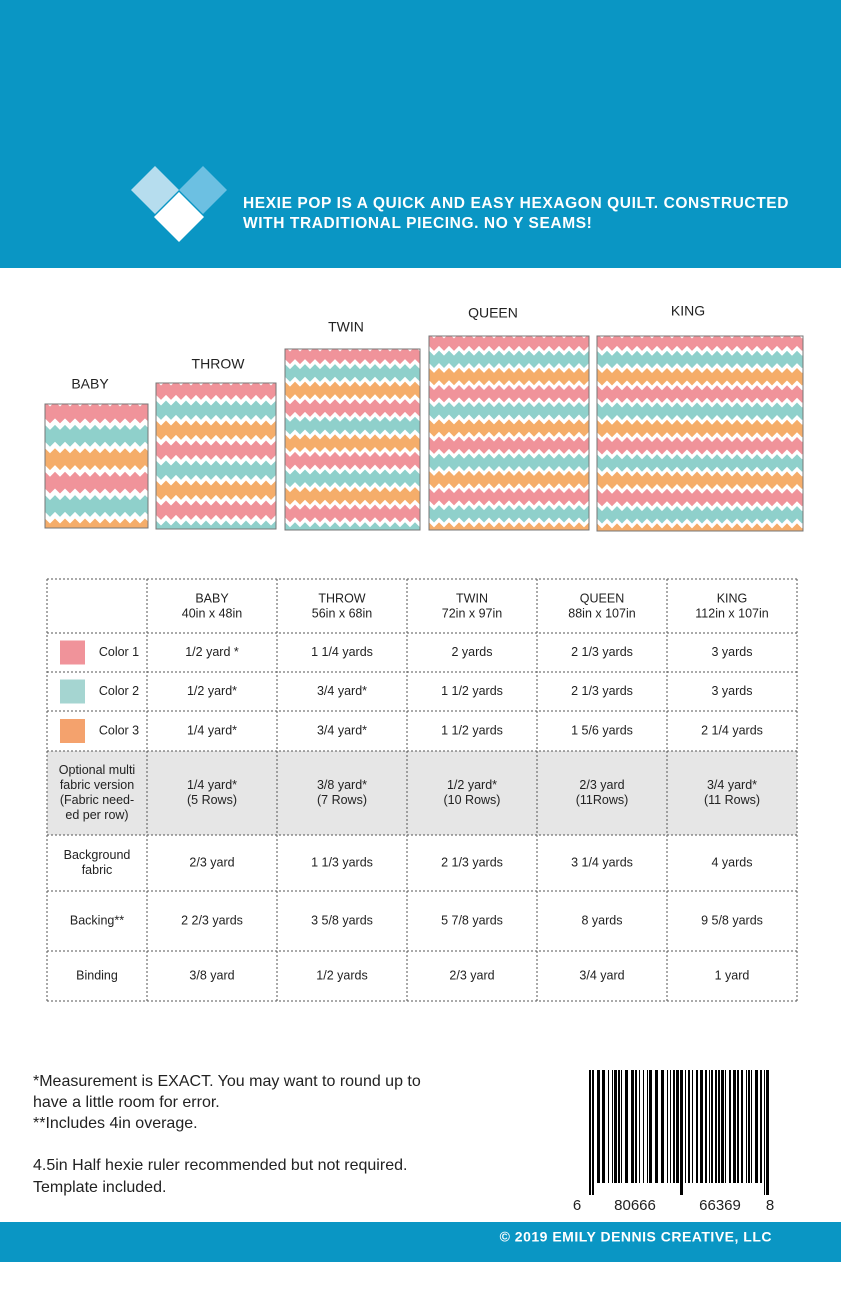 The image size is (841, 1300). Describe the element at coordinates (420, 1242) in the screenshot. I see `footer-band` at that location.